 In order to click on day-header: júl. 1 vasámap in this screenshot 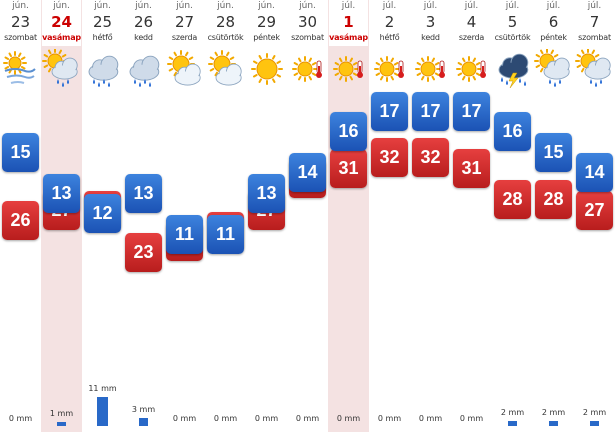, I will do `click(348, 23)`.